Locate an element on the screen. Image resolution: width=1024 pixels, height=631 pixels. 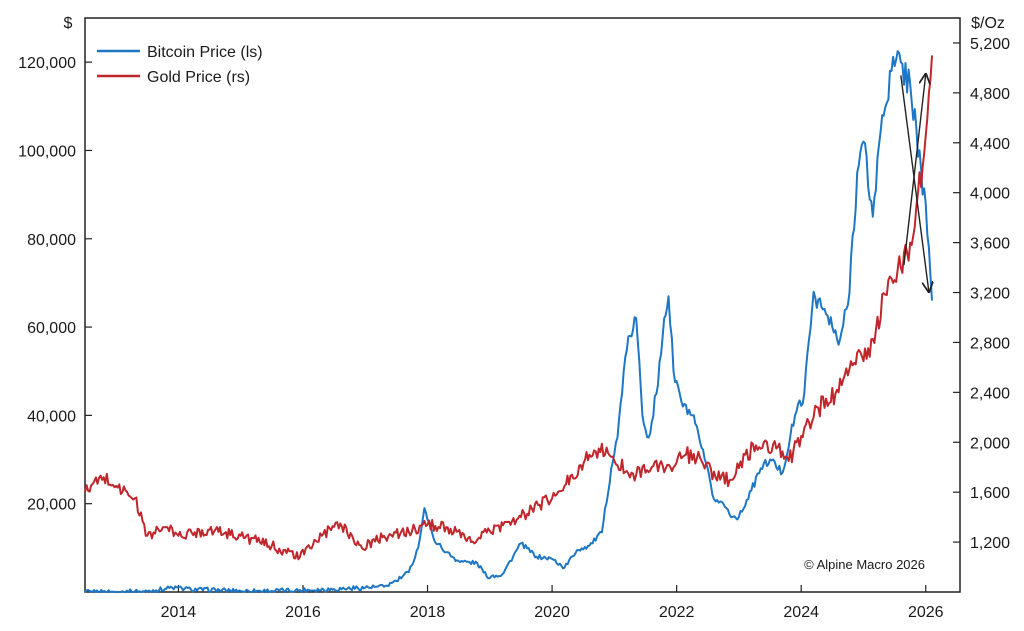
x-tick-label: 2020 is located at coordinates (552, 612).